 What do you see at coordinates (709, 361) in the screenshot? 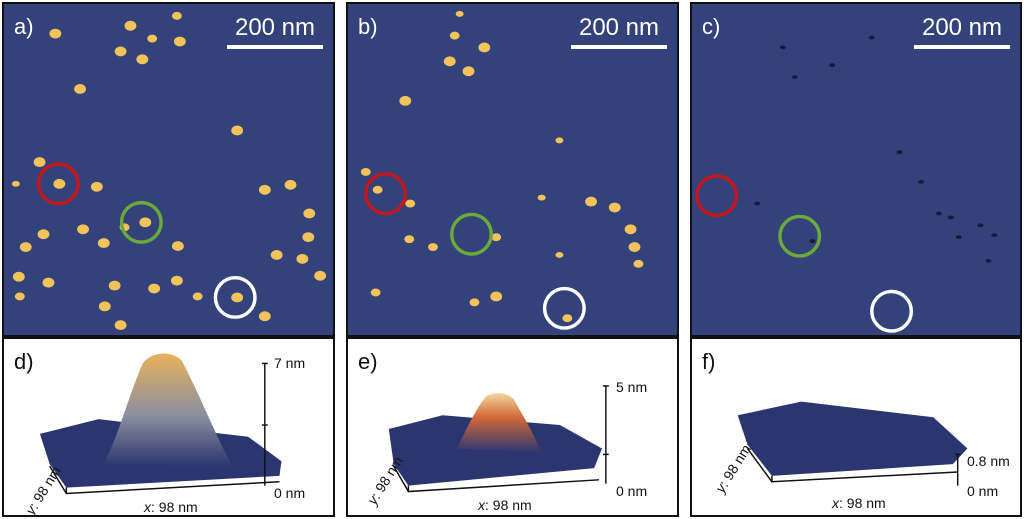
I see `panel-label: f)` at bounding box center [709, 361].